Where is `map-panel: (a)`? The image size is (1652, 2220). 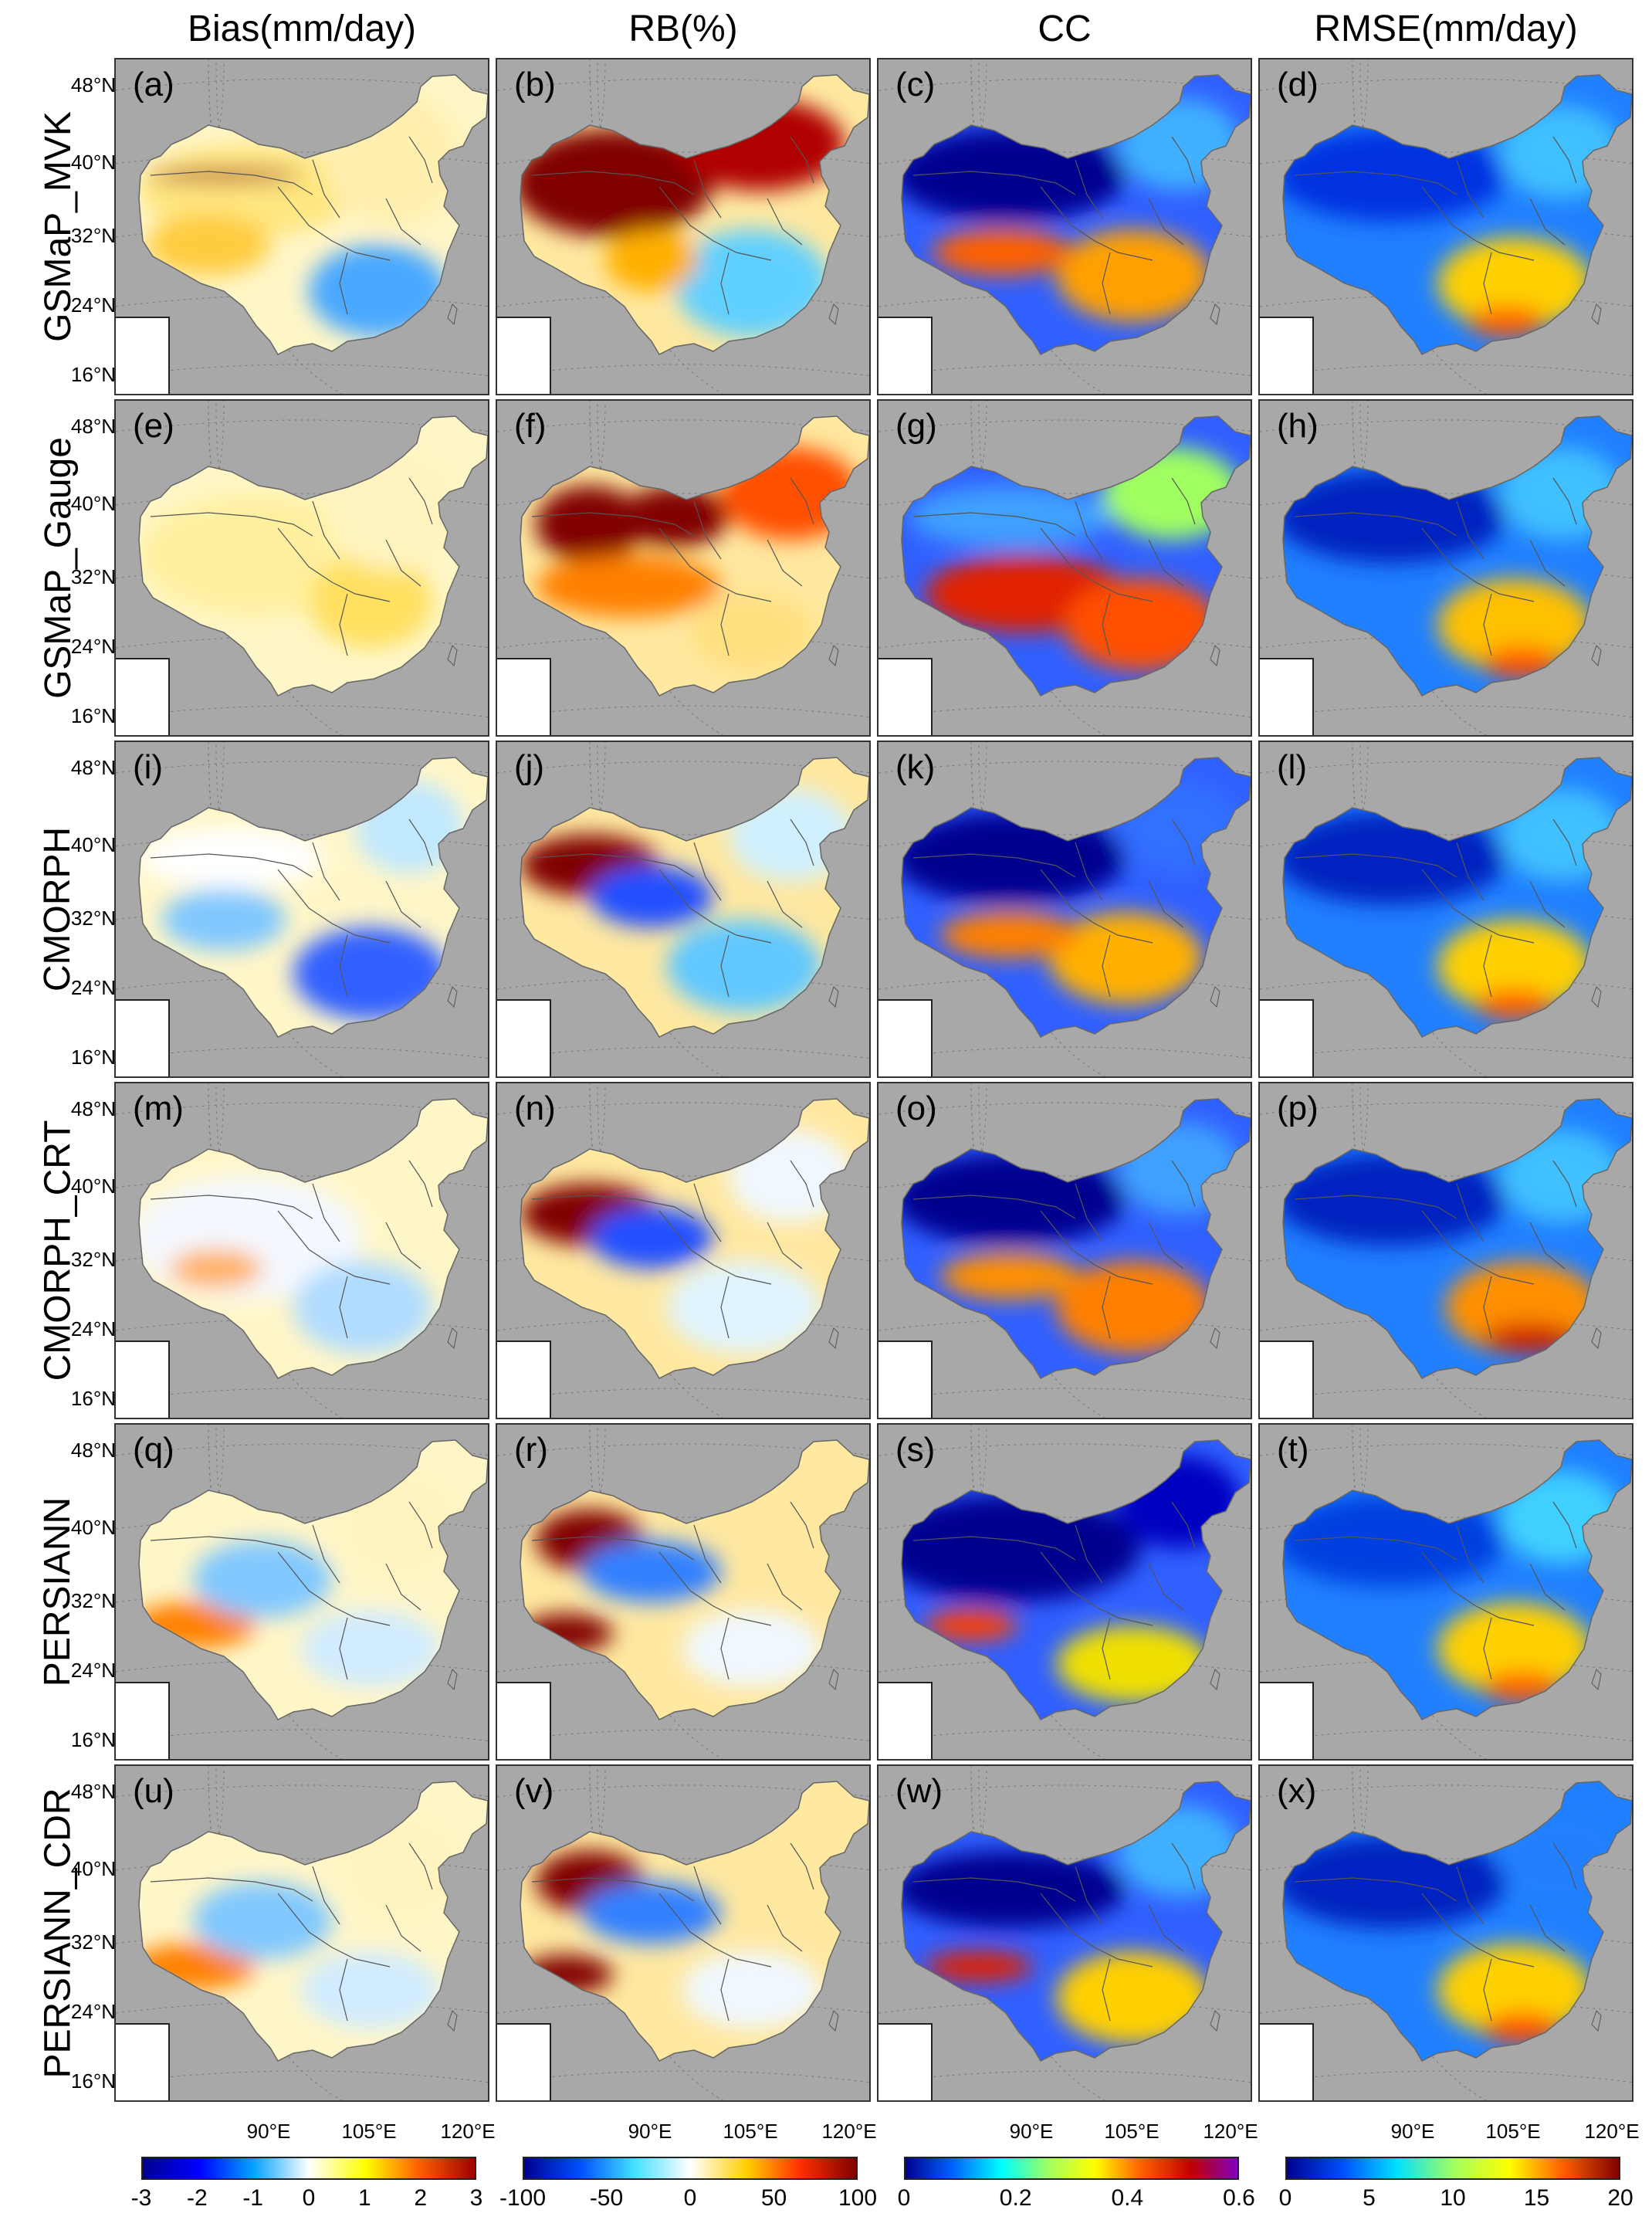 map-panel: (a) is located at coordinates (301, 226).